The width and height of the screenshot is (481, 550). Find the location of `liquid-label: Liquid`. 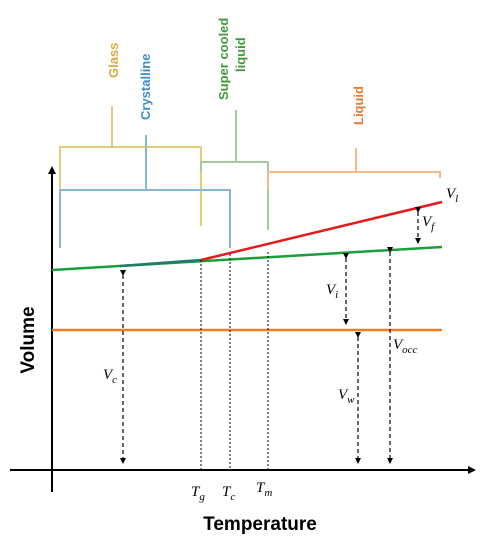

liquid-label: Liquid is located at coordinates (358, 105).